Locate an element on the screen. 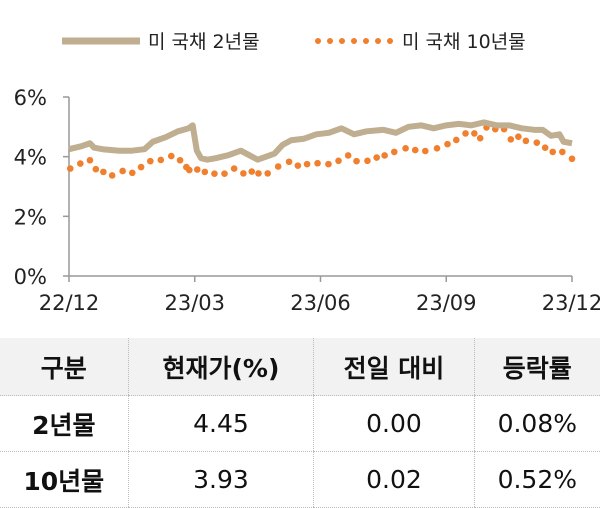  header-change-rate: 등락률 is located at coordinates (536, 367).